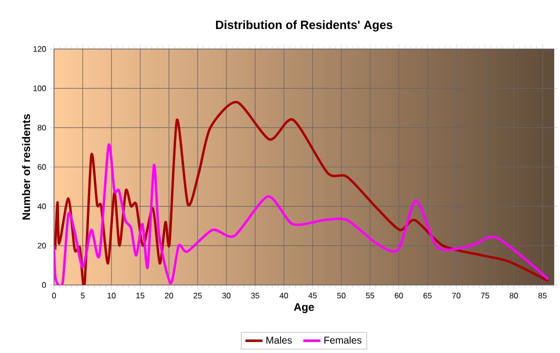 The image size is (560, 353). I want to click on chart-title: Distribution of Residents' Ages, so click(304, 26).